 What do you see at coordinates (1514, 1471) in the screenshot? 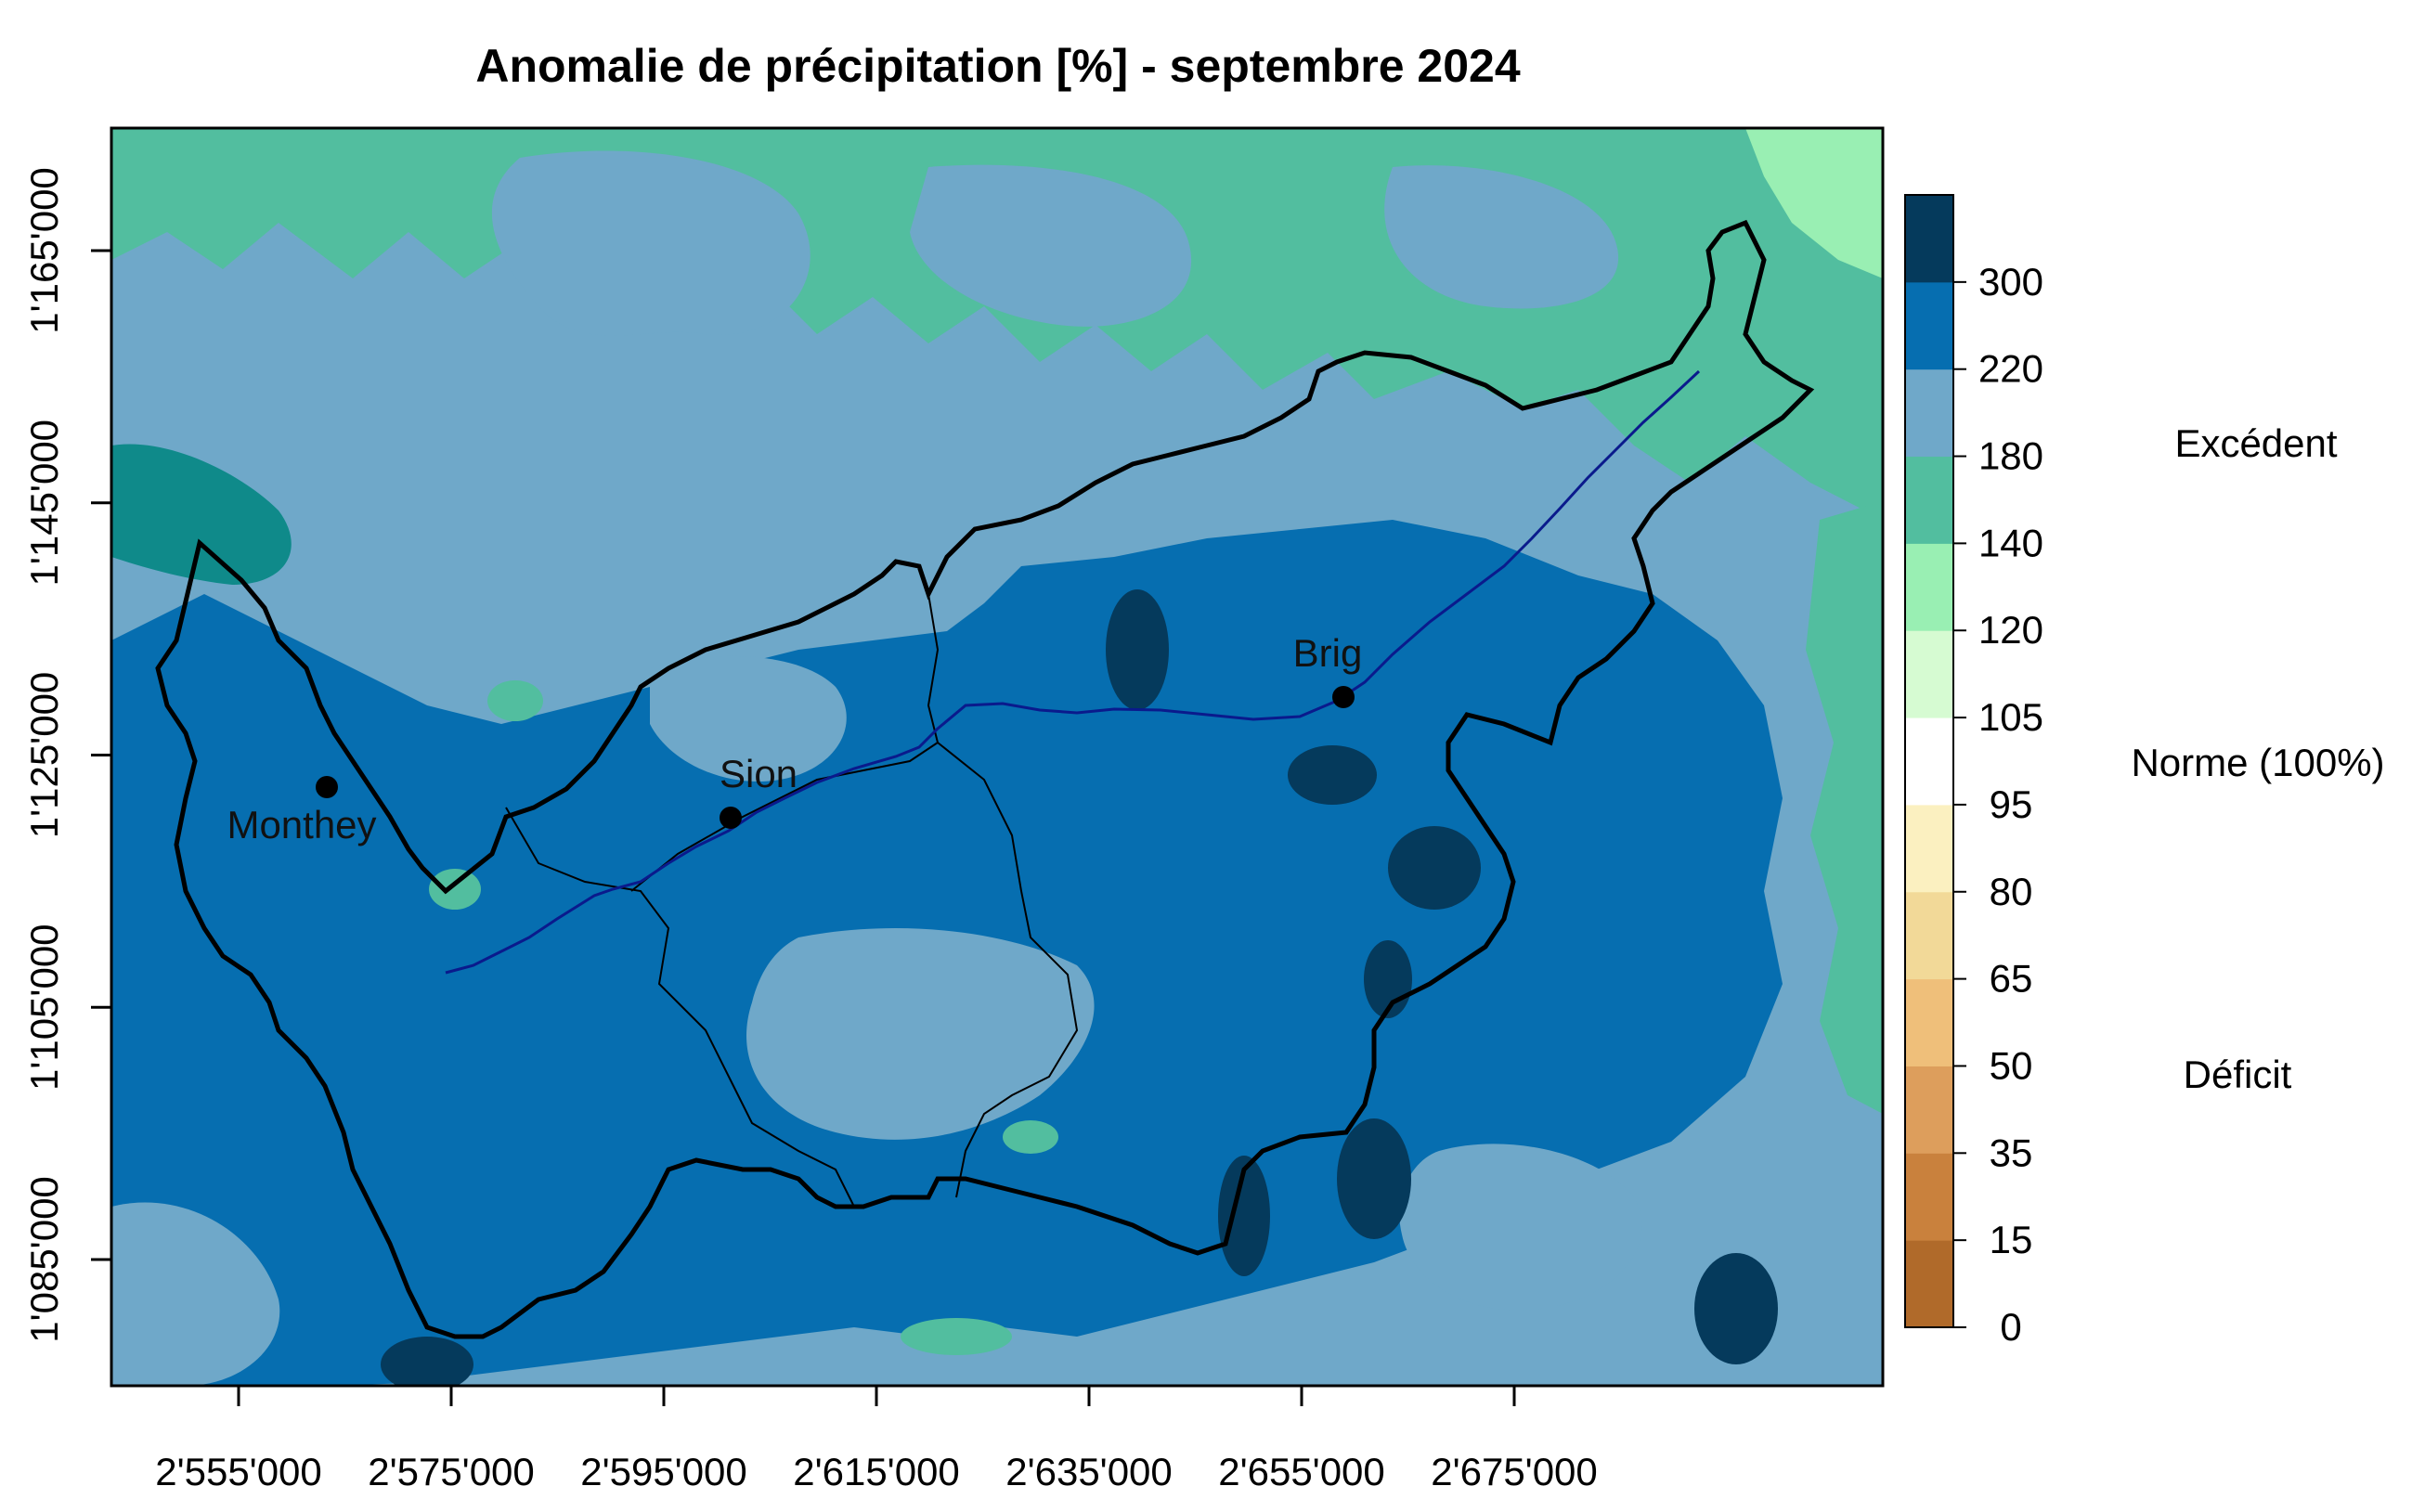
I see `x-tick-label: 2'675'000` at bounding box center [1514, 1471].